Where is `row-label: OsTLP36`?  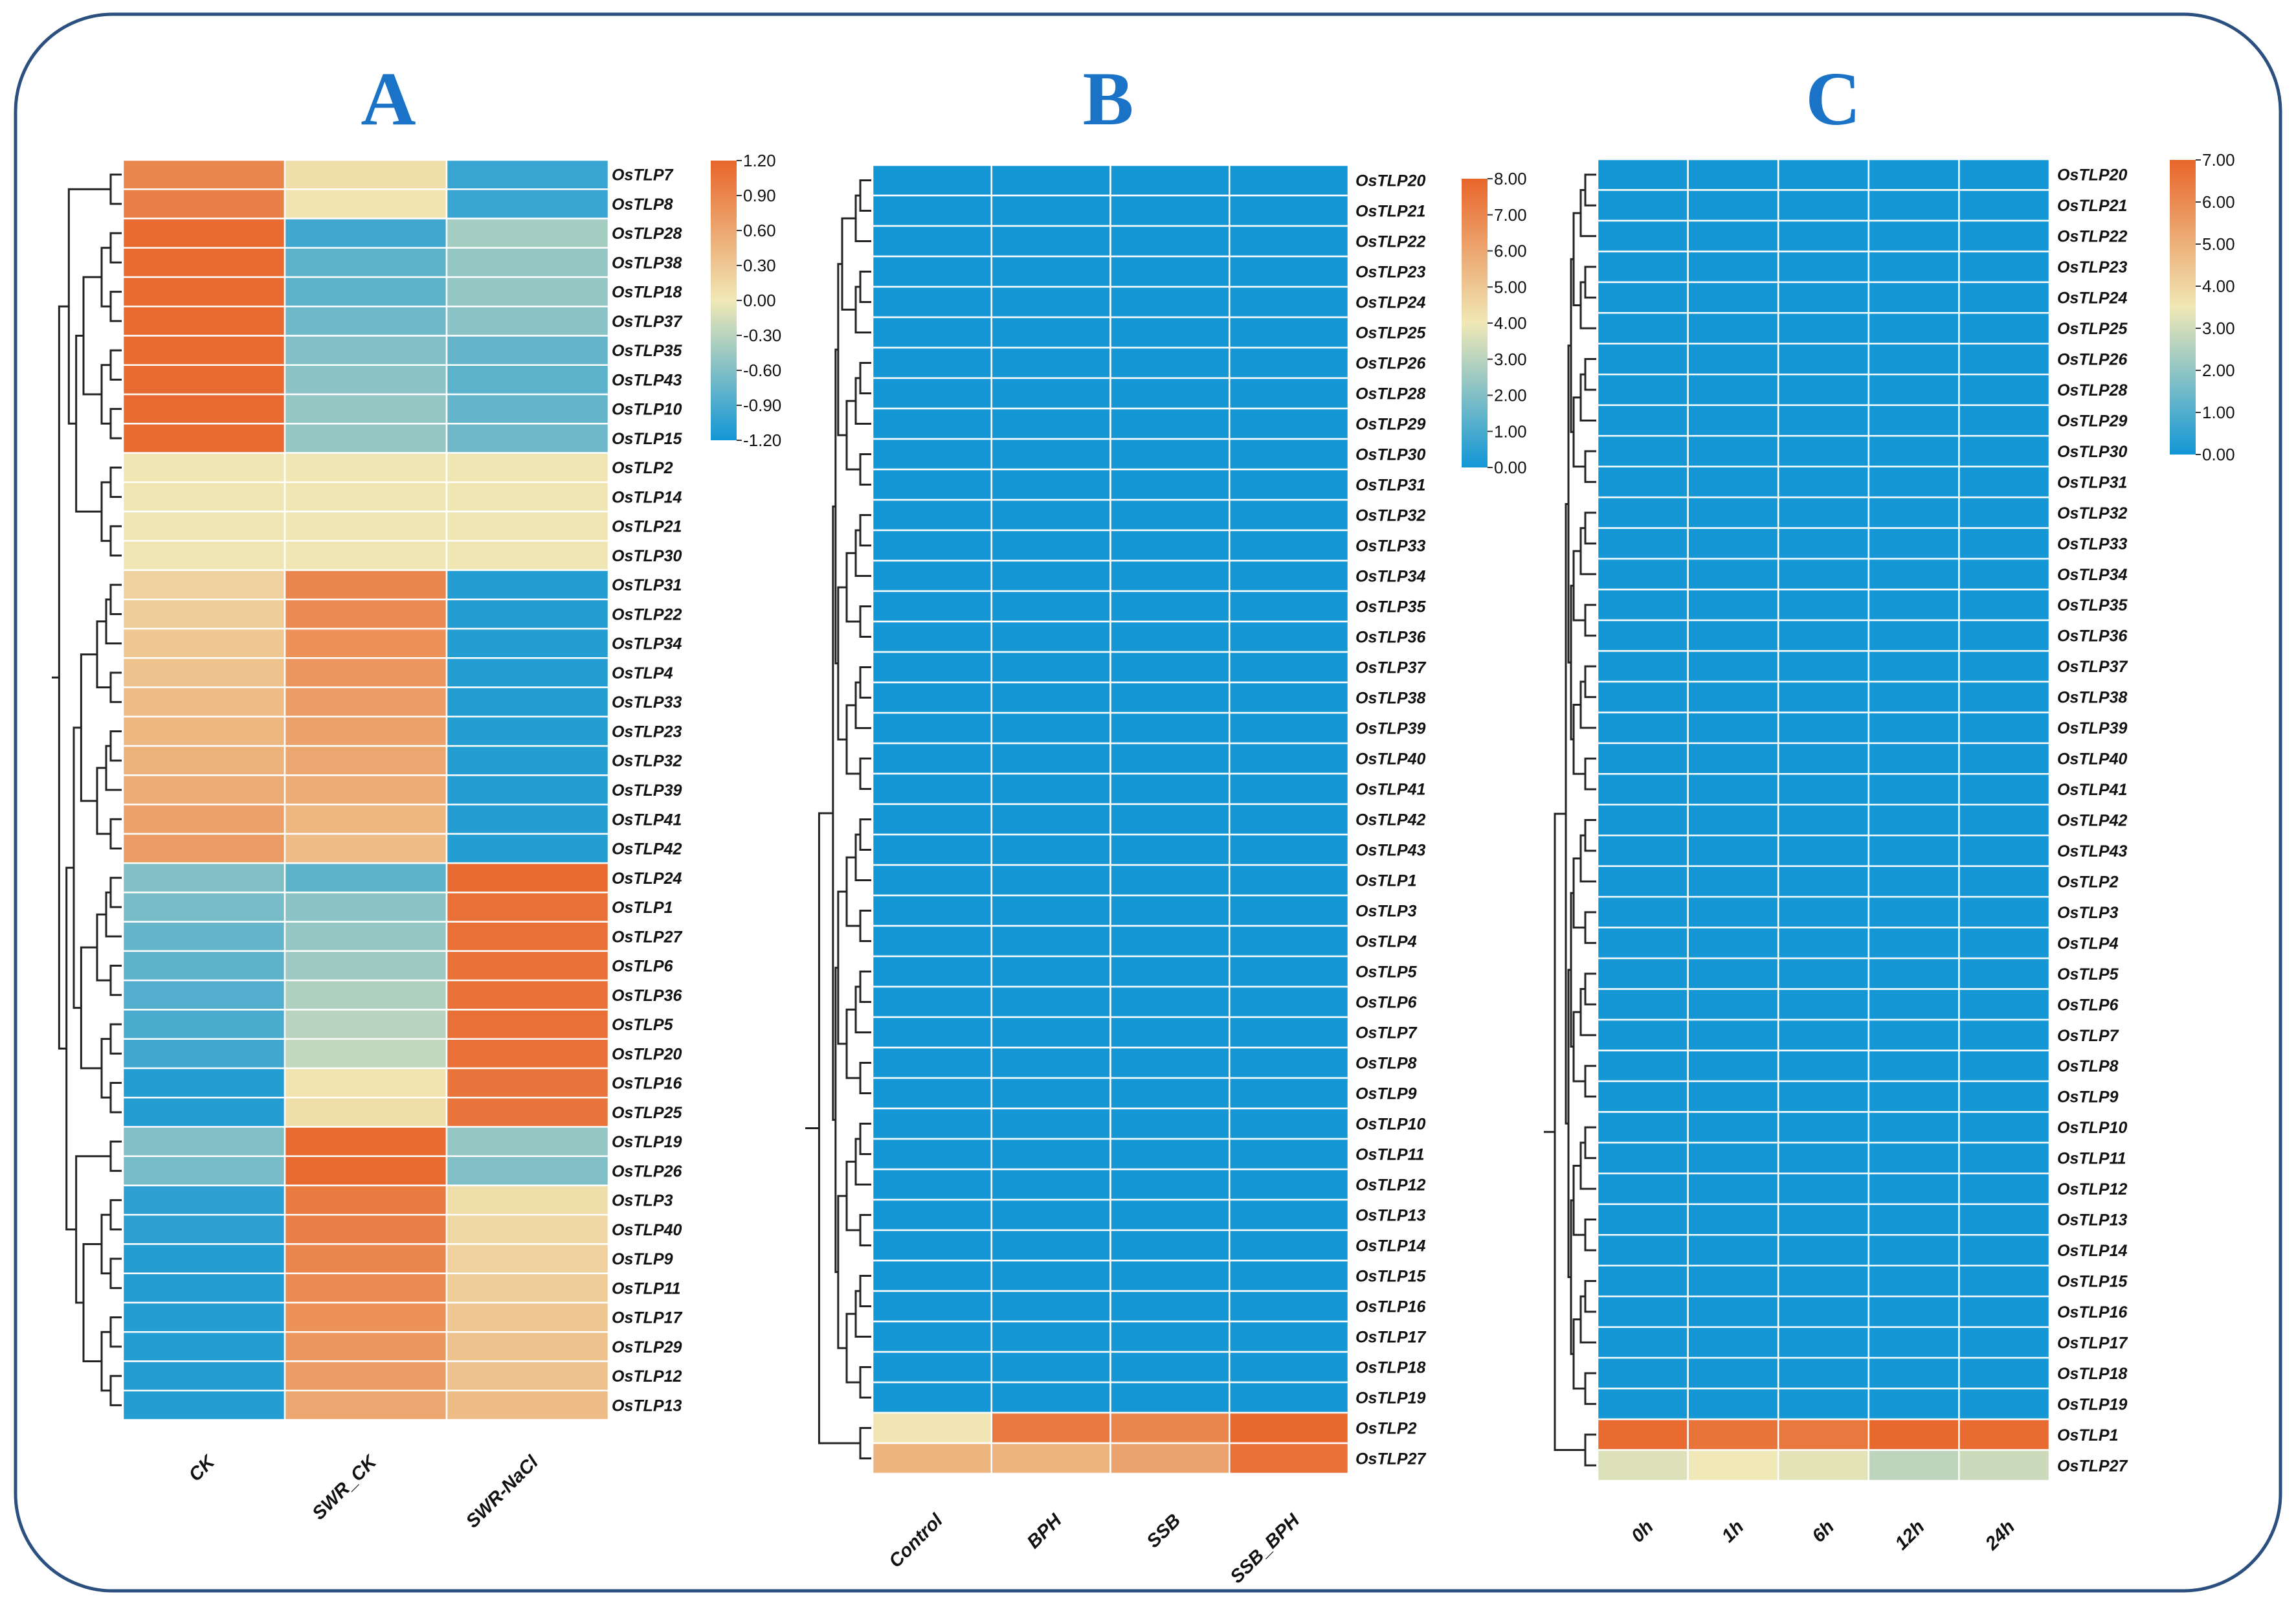
row-label: OsTLP36 is located at coordinates (2092, 636).